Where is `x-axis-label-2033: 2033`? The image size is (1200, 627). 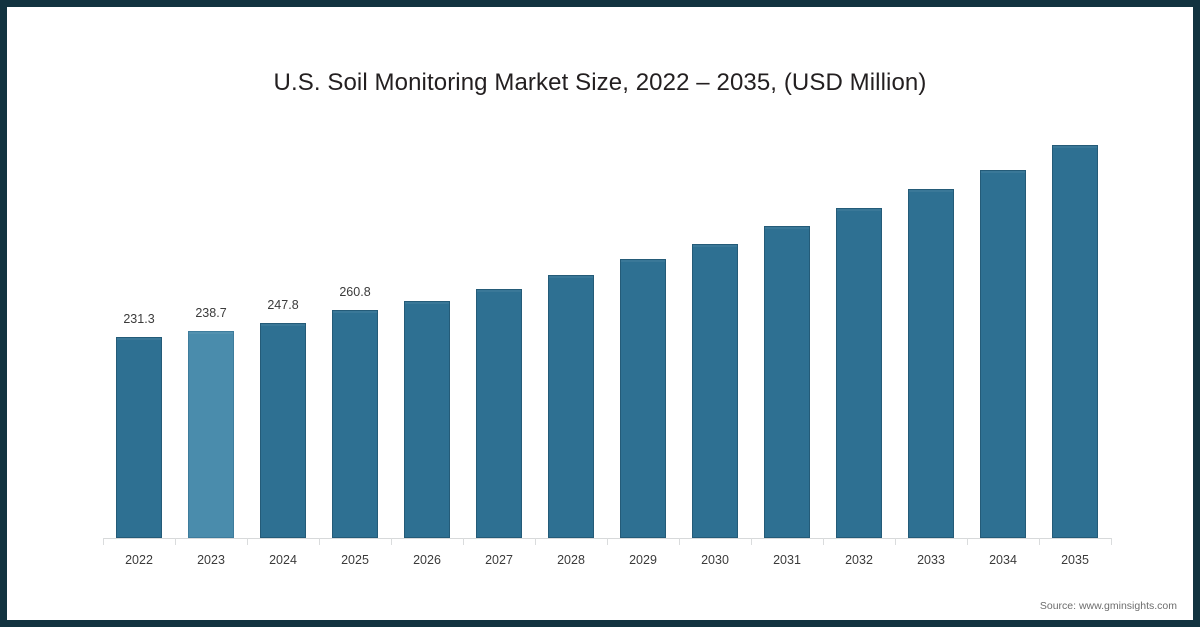
x-axis-label-2033: 2033 is located at coordinates (931, 560).